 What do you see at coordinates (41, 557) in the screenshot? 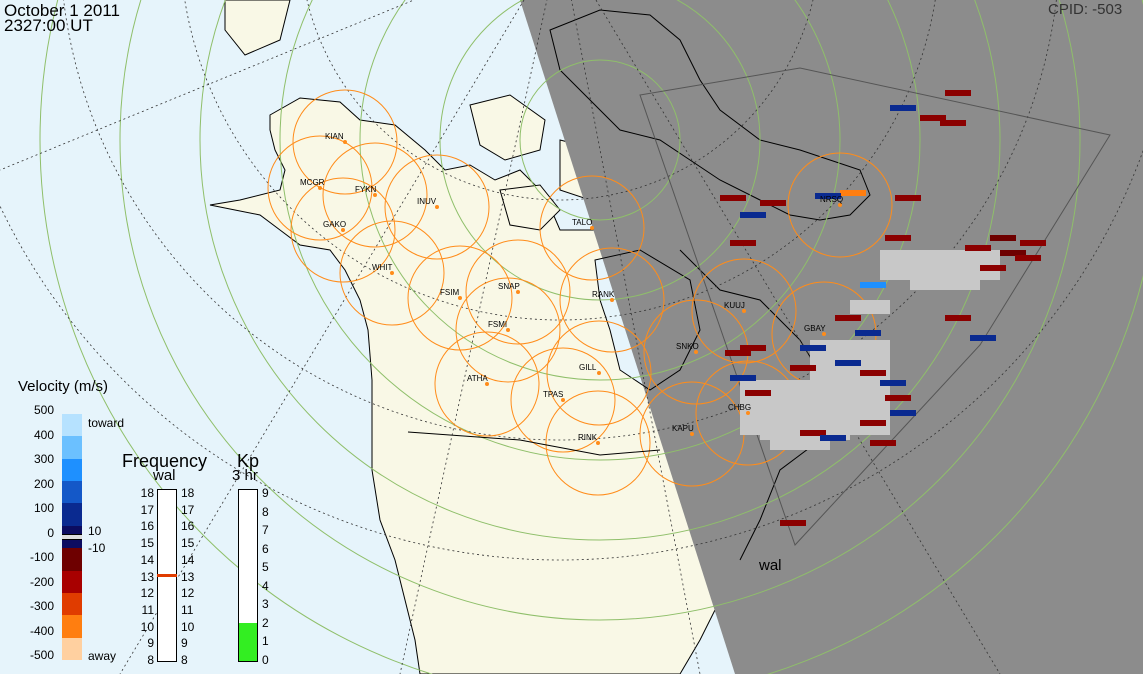
I see `velocity-tick-label: -100` at bounding box center [41, 557].